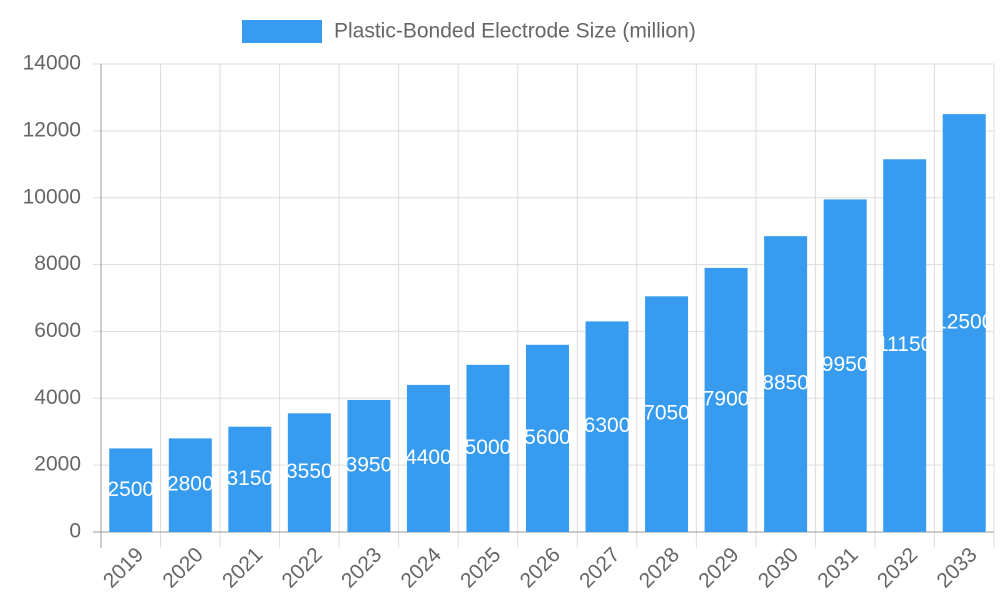  I want to click on x-tick-label: 2025, so click(480, 567).